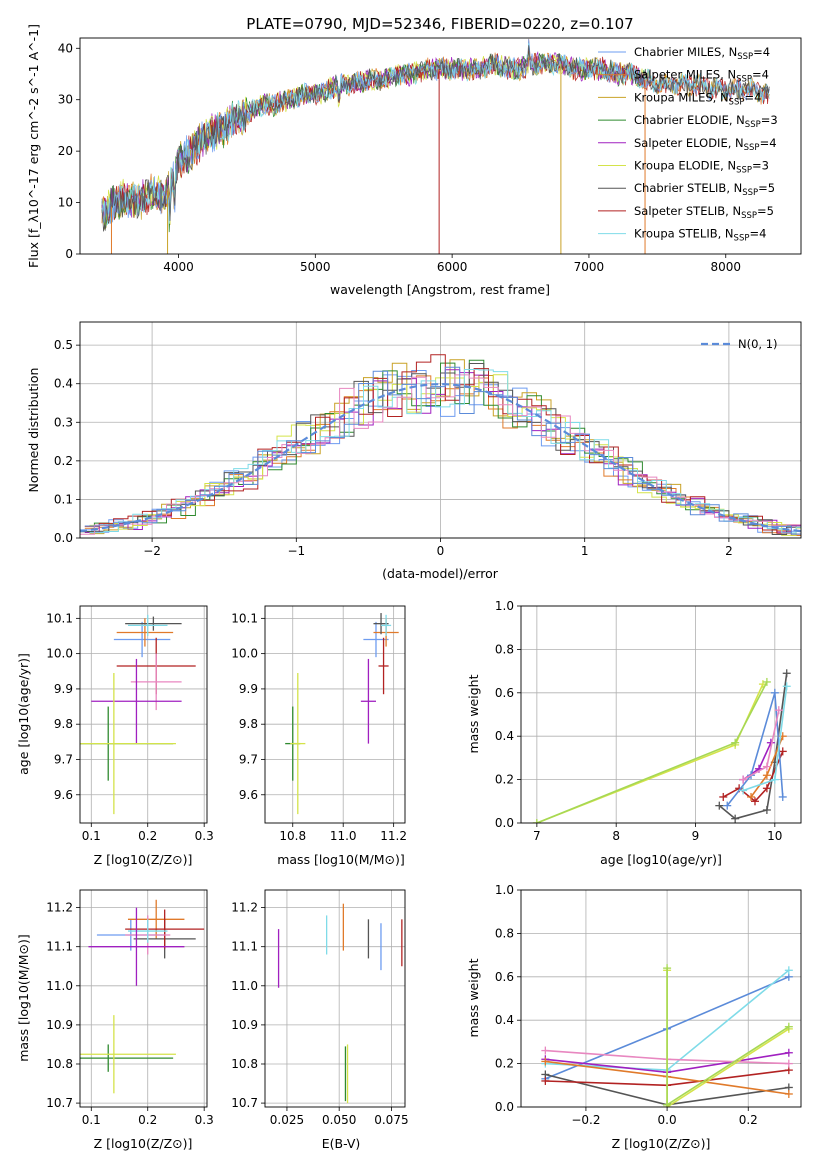 Image resolution: width=819 pixels, height=1170 pixels. Describe the element at coordinates (59, 654) in the screenshot. I see `y-tick-label: 10.0` at that location.